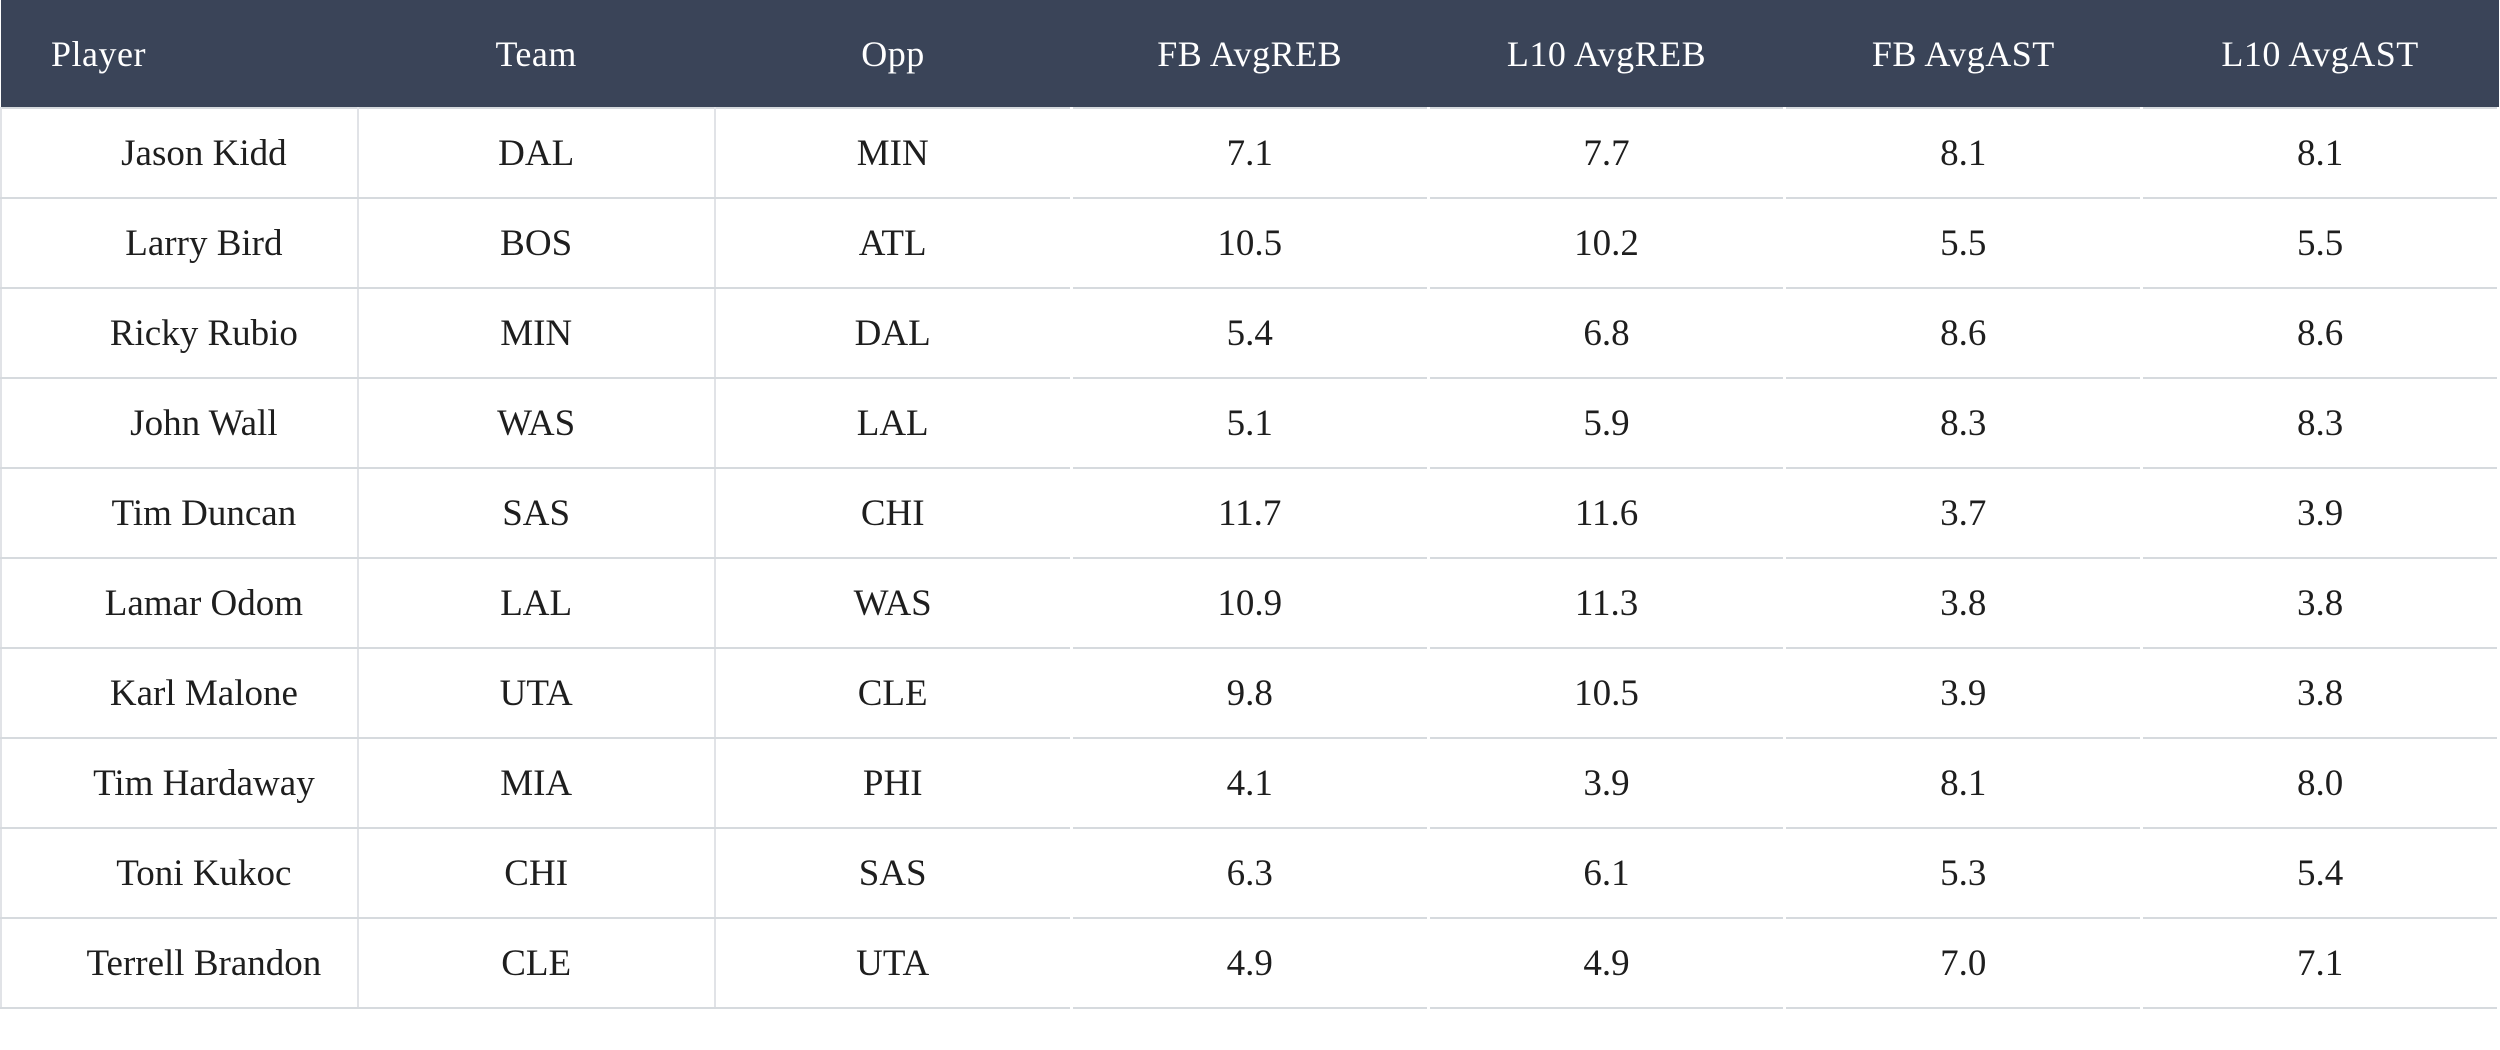 The height and width of the screenshot is (1050, 2500). I want to click on stat-cell-fb-avgreb: 6.3, so click(1249, 873).